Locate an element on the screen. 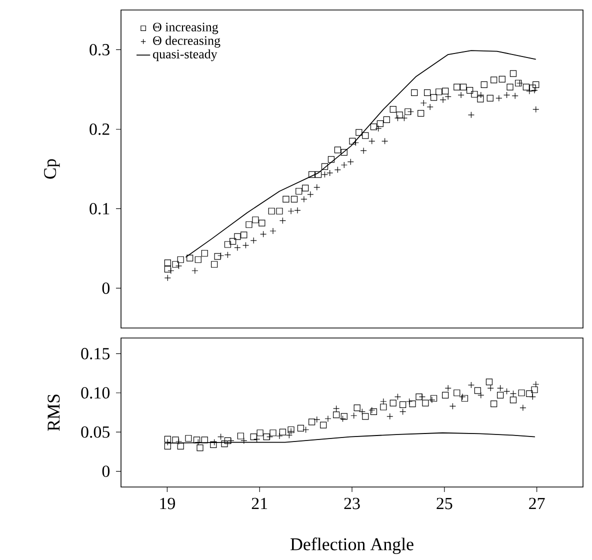 The image size is (592, 560). x-tick-label: 23 is located at coordinates (352, 504).